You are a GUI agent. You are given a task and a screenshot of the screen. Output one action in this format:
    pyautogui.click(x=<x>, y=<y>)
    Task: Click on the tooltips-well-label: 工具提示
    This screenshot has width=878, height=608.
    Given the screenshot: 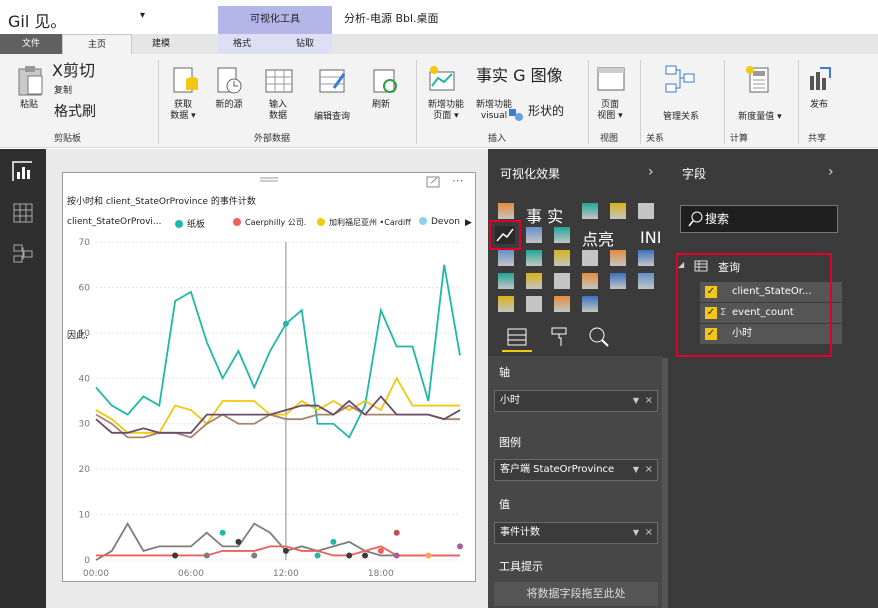 What is the action you would take?
    pyautogui.click(x=521, y=566)
    